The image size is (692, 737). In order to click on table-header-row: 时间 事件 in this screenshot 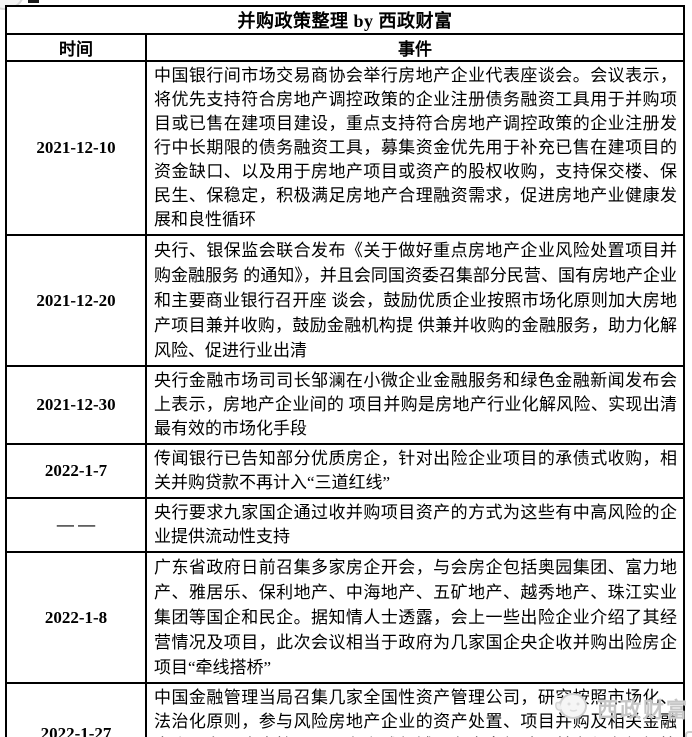, I will do `click(345, 47)`.